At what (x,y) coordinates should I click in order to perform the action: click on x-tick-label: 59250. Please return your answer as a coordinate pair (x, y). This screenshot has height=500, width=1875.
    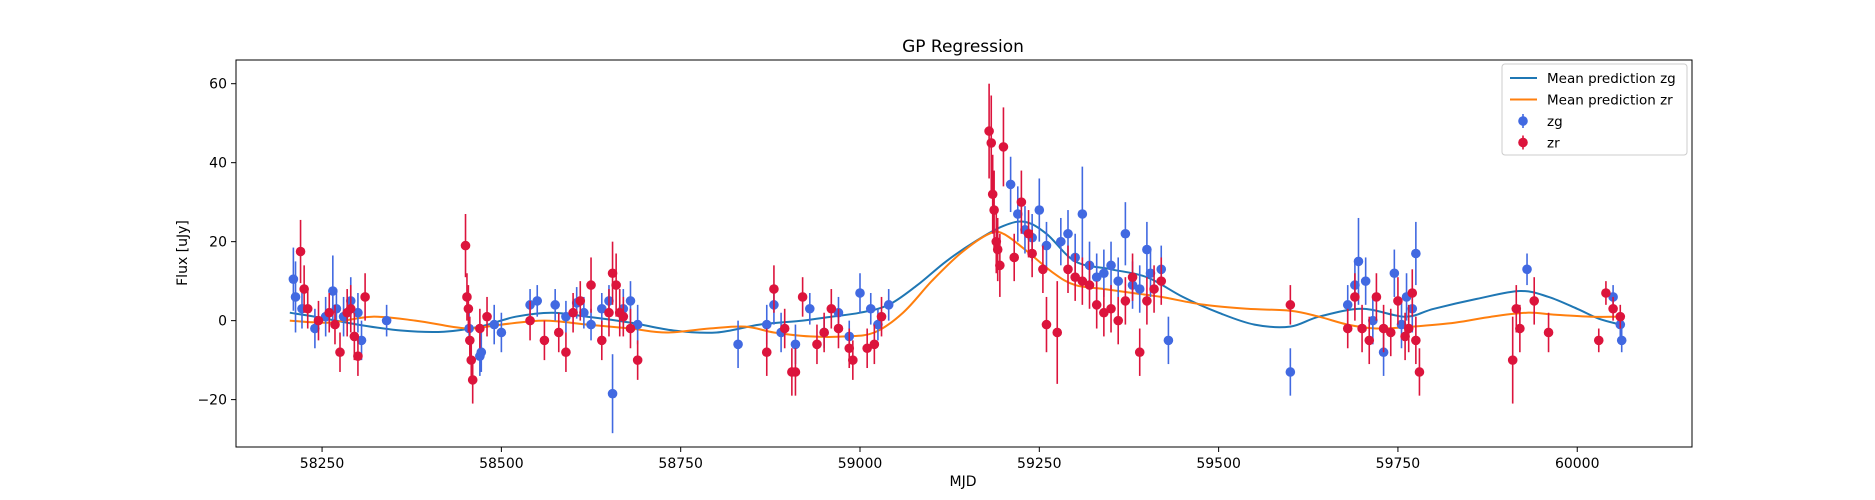
    Looking at the image, I should click on (1039, 464).